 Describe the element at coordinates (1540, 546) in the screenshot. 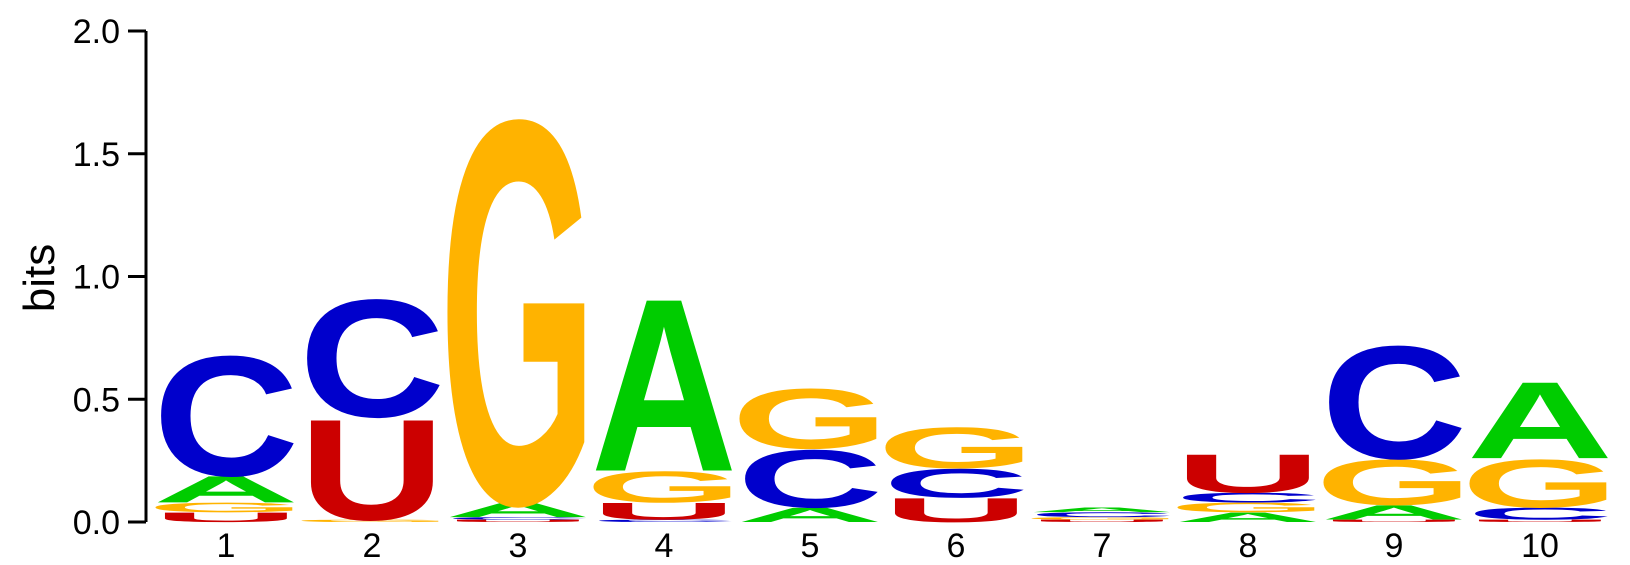

I see `x-tick-label: 10` at that location.